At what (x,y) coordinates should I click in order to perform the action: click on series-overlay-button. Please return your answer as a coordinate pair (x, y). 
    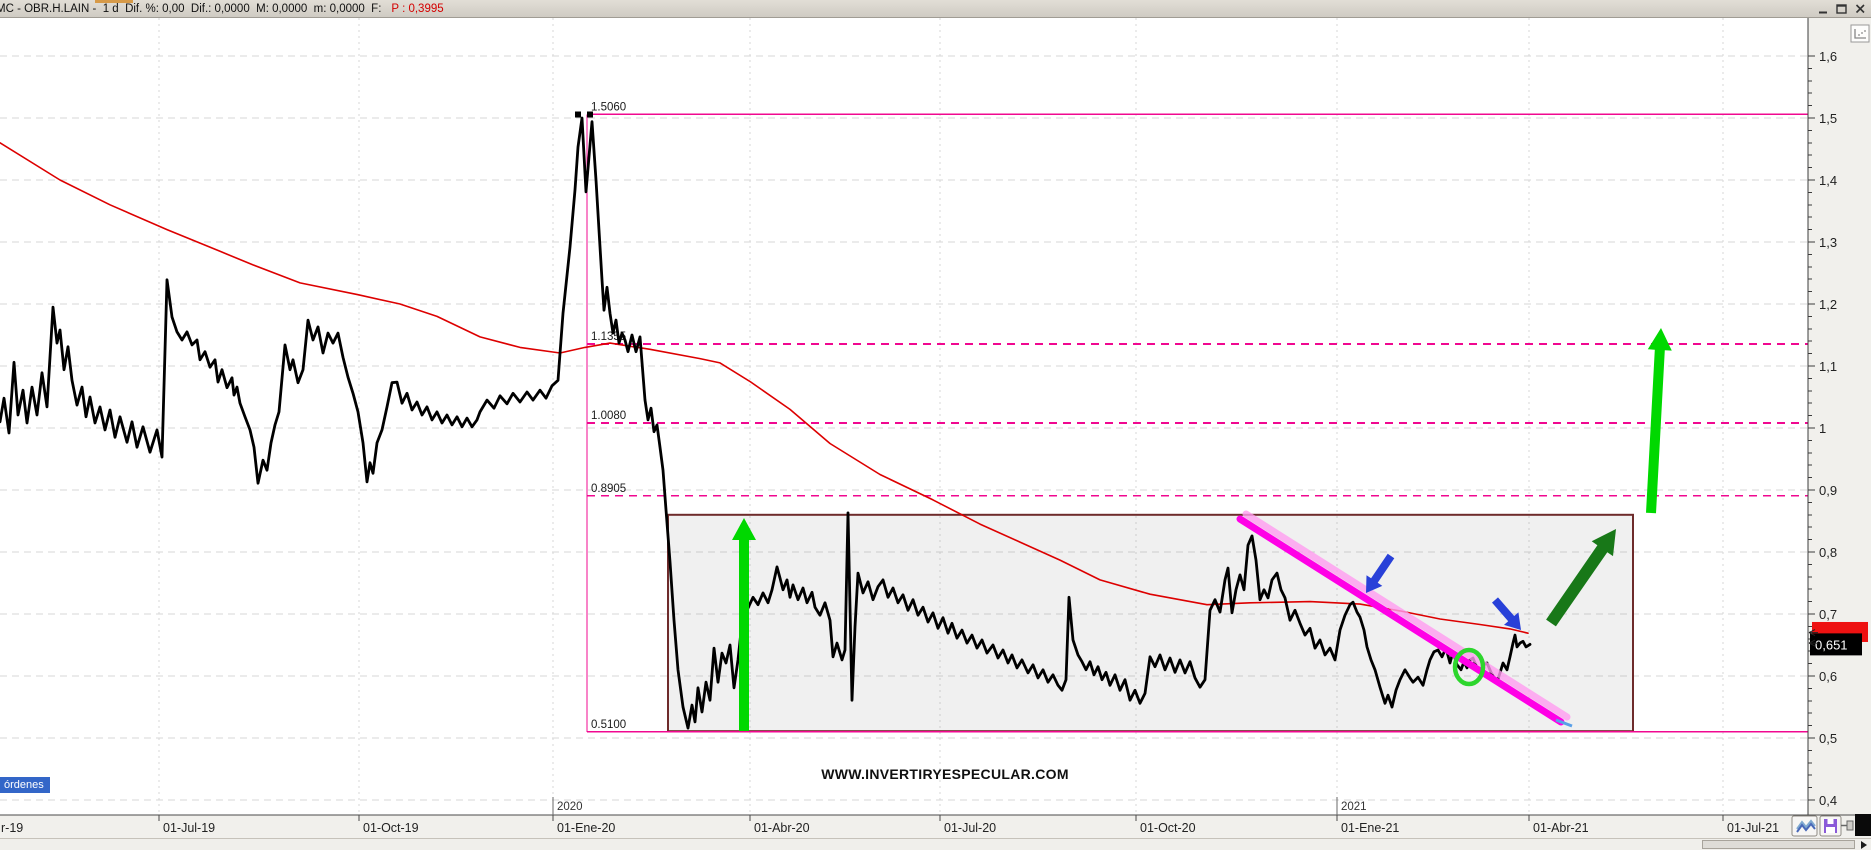
    Looking at the image, I should click on (1804, 826).